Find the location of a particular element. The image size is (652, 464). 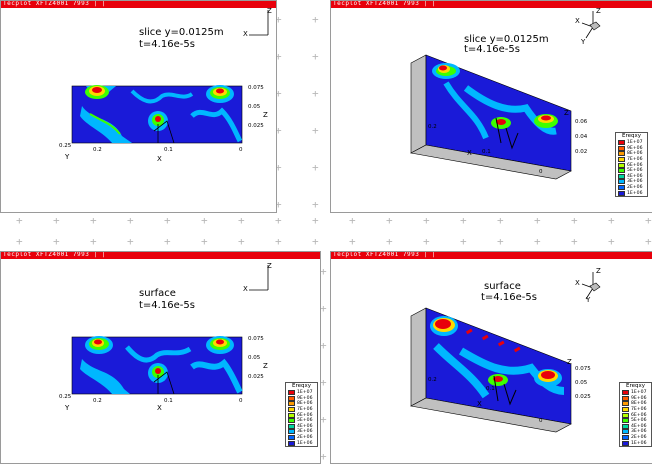

contour-plot-3d is located at coordinates (491, 370).